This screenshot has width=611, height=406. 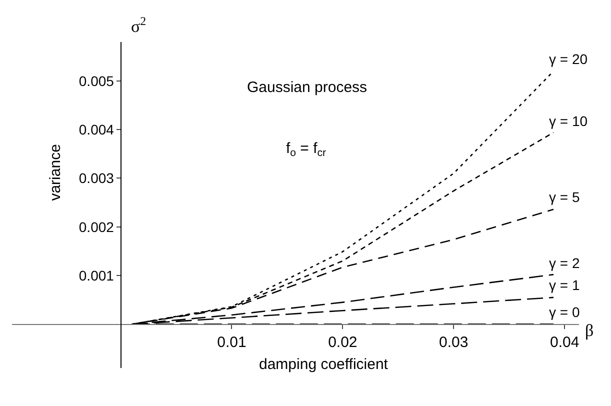 I want to click on y-tick-label: 0.004, so click(x=96, y=129).